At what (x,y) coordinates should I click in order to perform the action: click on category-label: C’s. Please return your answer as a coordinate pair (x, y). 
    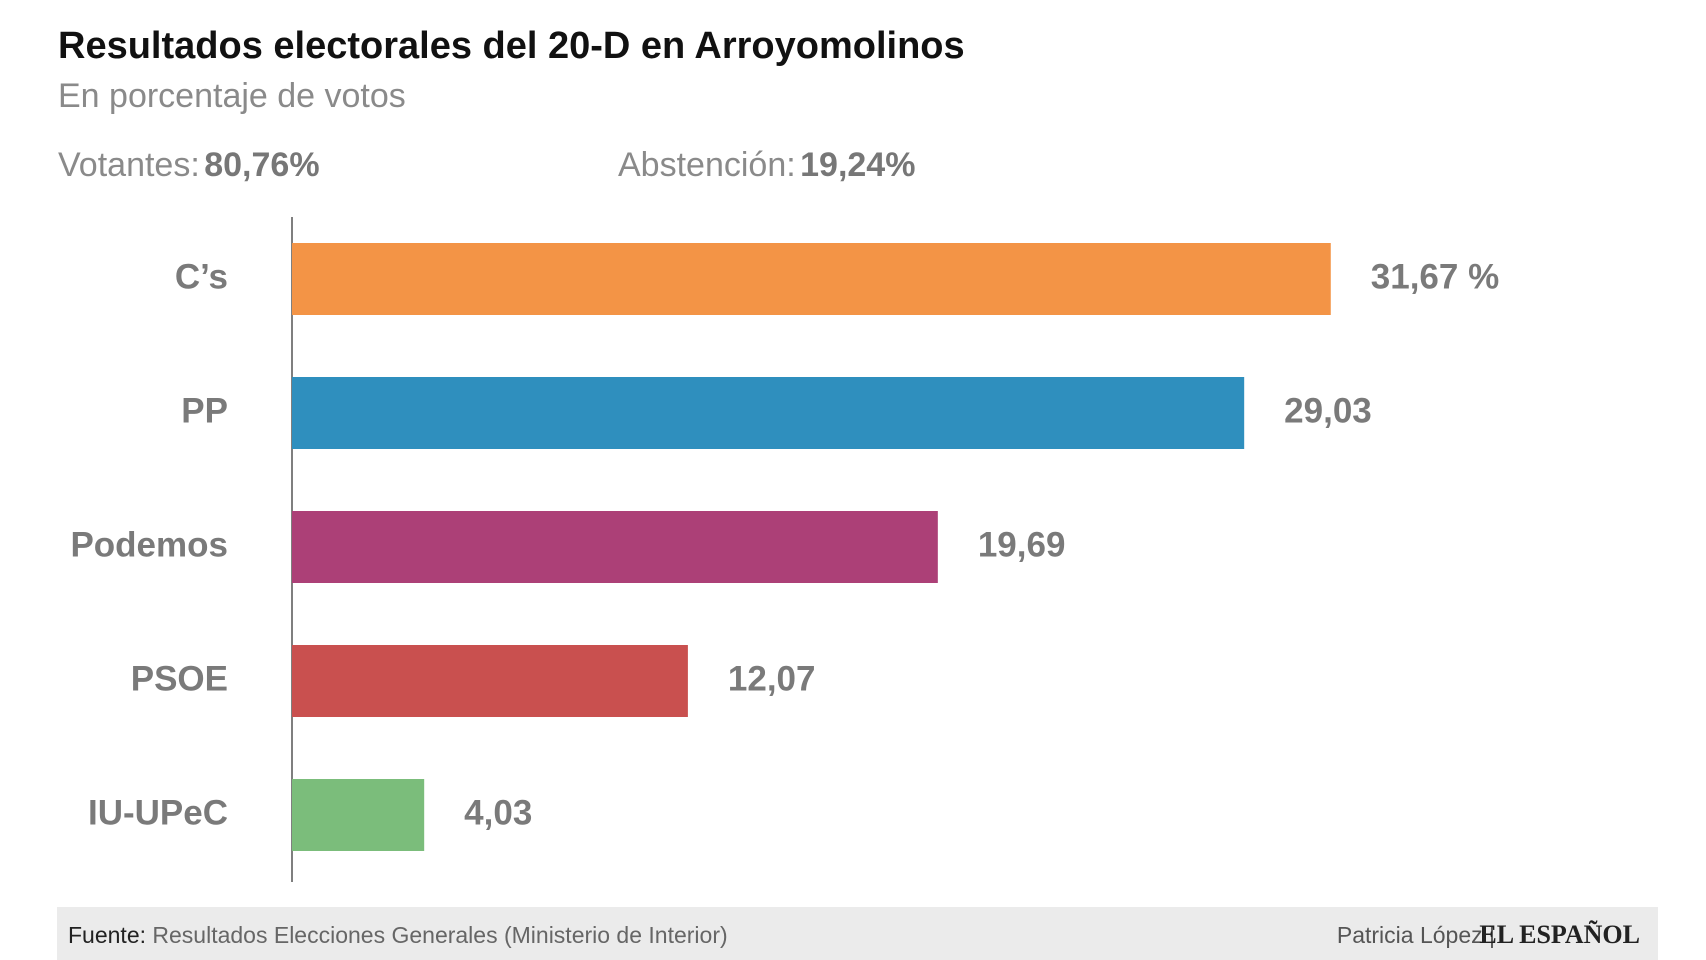
    Looking at the image, I should click on (201, 276).